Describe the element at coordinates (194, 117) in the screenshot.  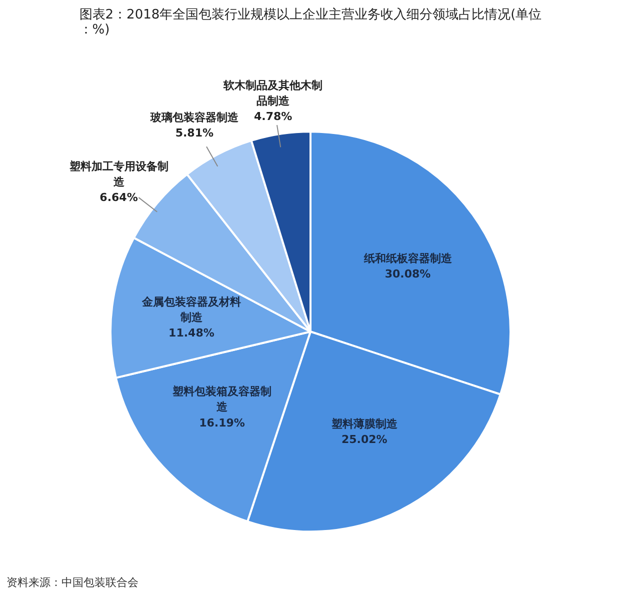
I see `slice-label: 玻璃包装容器制造` at that location.